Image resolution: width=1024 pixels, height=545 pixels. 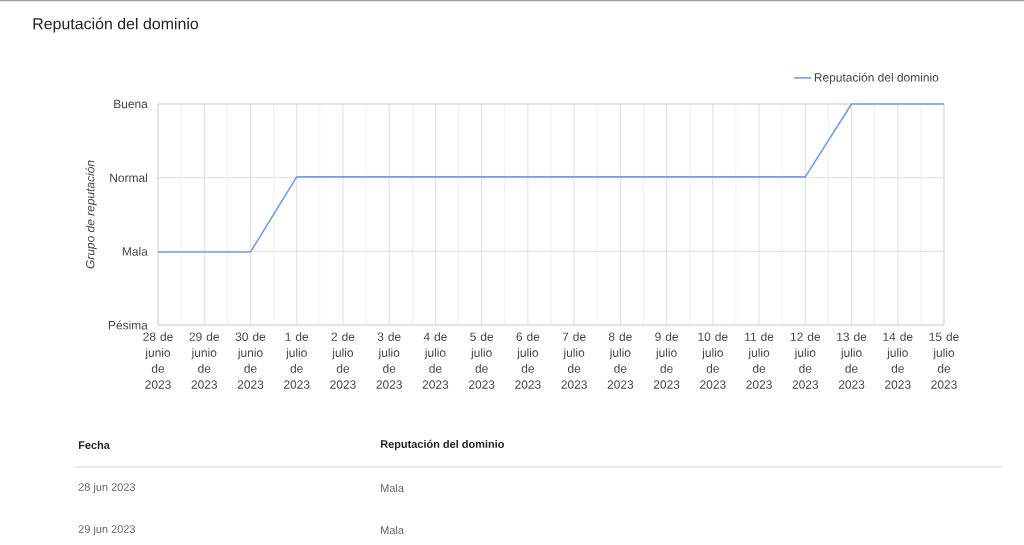 What do you see at coordinates (666, 360) in the screenshot?
I see `x-tick-label: 9 de julio de 2023` at bounding box center [666, 360].